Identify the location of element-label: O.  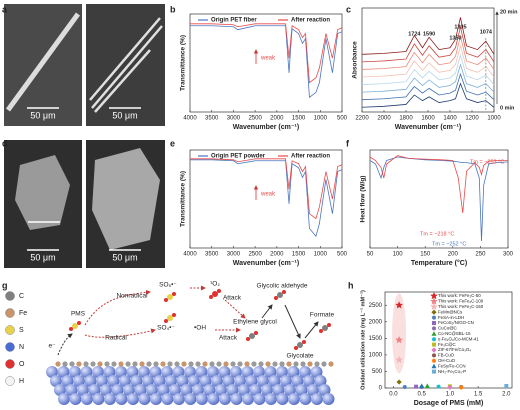
(22, 364).